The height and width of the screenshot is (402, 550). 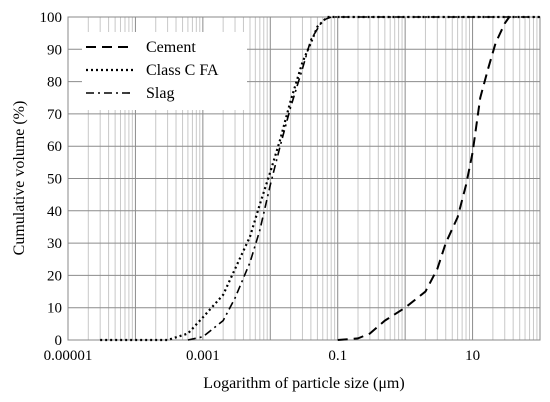 What do you see at coordinates (337, 356) in the screenshot?
I see `x-tick-label: 0.1` at bounding box center [337, 356].